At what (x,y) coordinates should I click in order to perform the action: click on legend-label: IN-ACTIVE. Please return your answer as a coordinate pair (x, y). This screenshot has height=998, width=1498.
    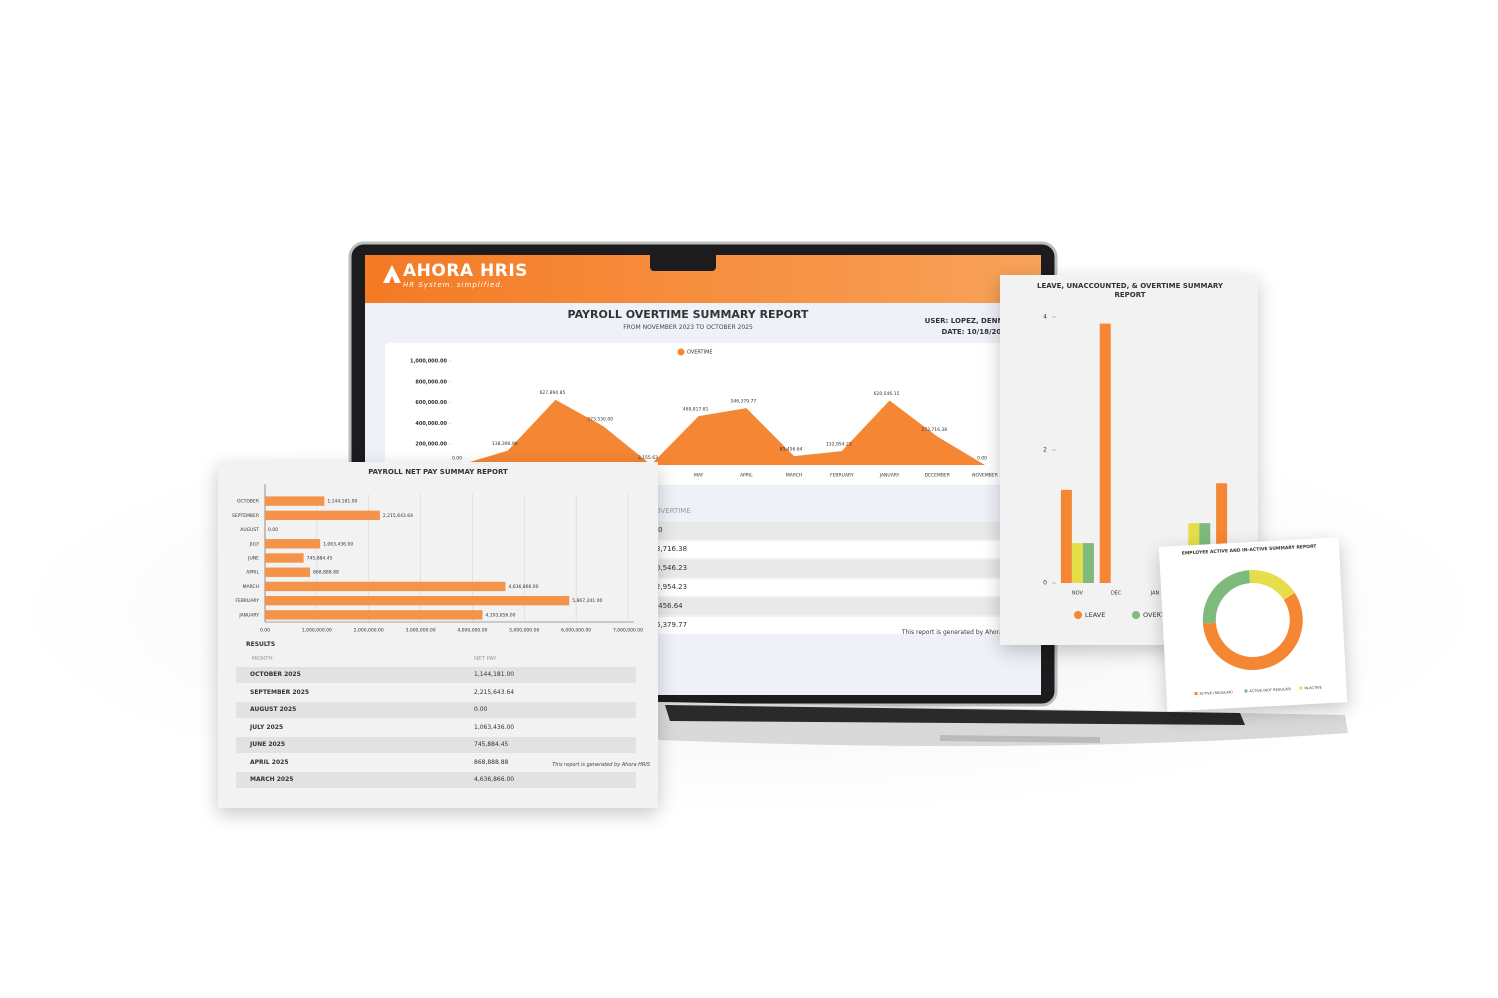
    Looking at the image, I should click on (1313, 687).